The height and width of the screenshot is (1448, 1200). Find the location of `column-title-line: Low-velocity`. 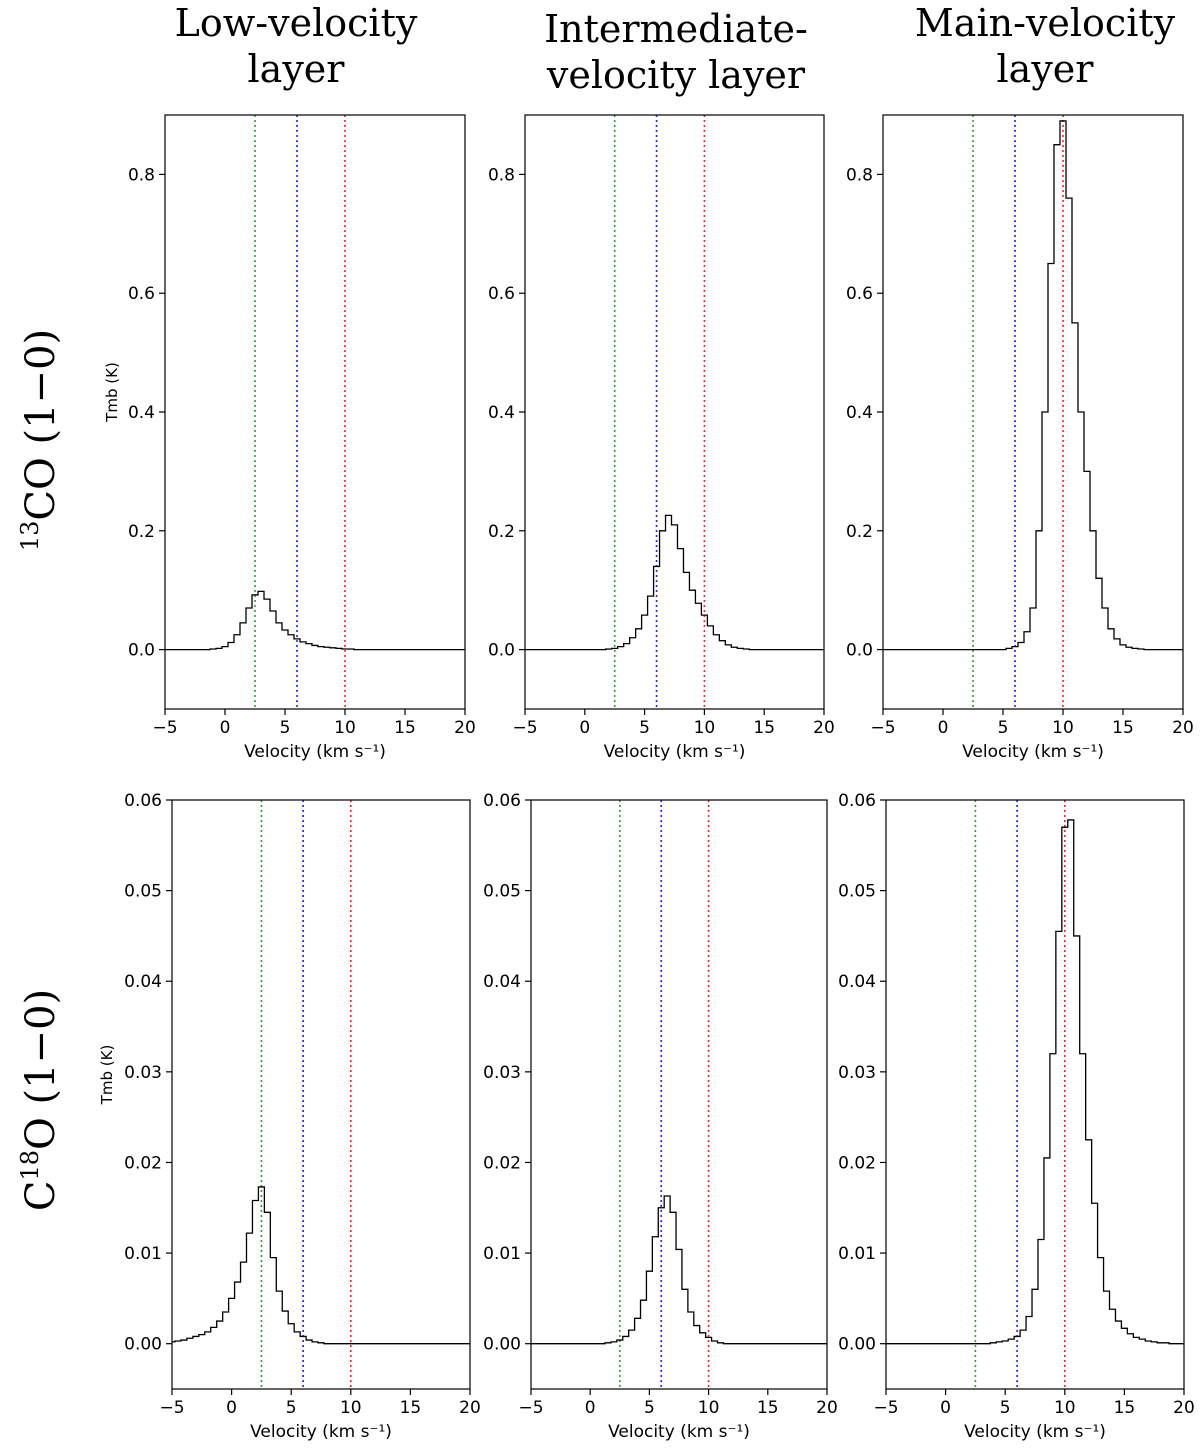

column-title-line: Low-velocity is located at coordinates (296, 23).